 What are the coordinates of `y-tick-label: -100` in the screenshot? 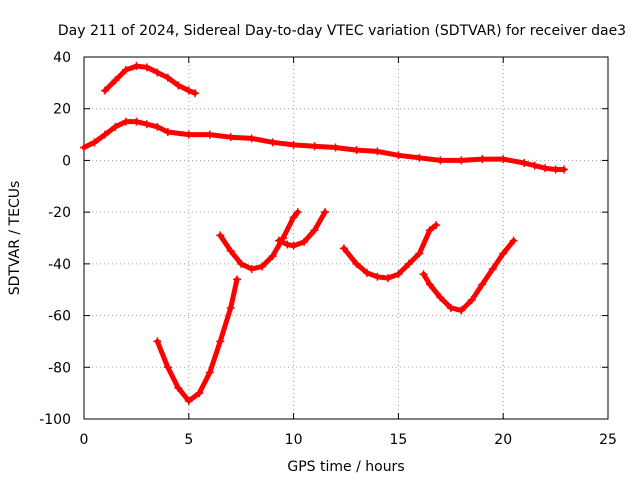 It's located at (55, 420).